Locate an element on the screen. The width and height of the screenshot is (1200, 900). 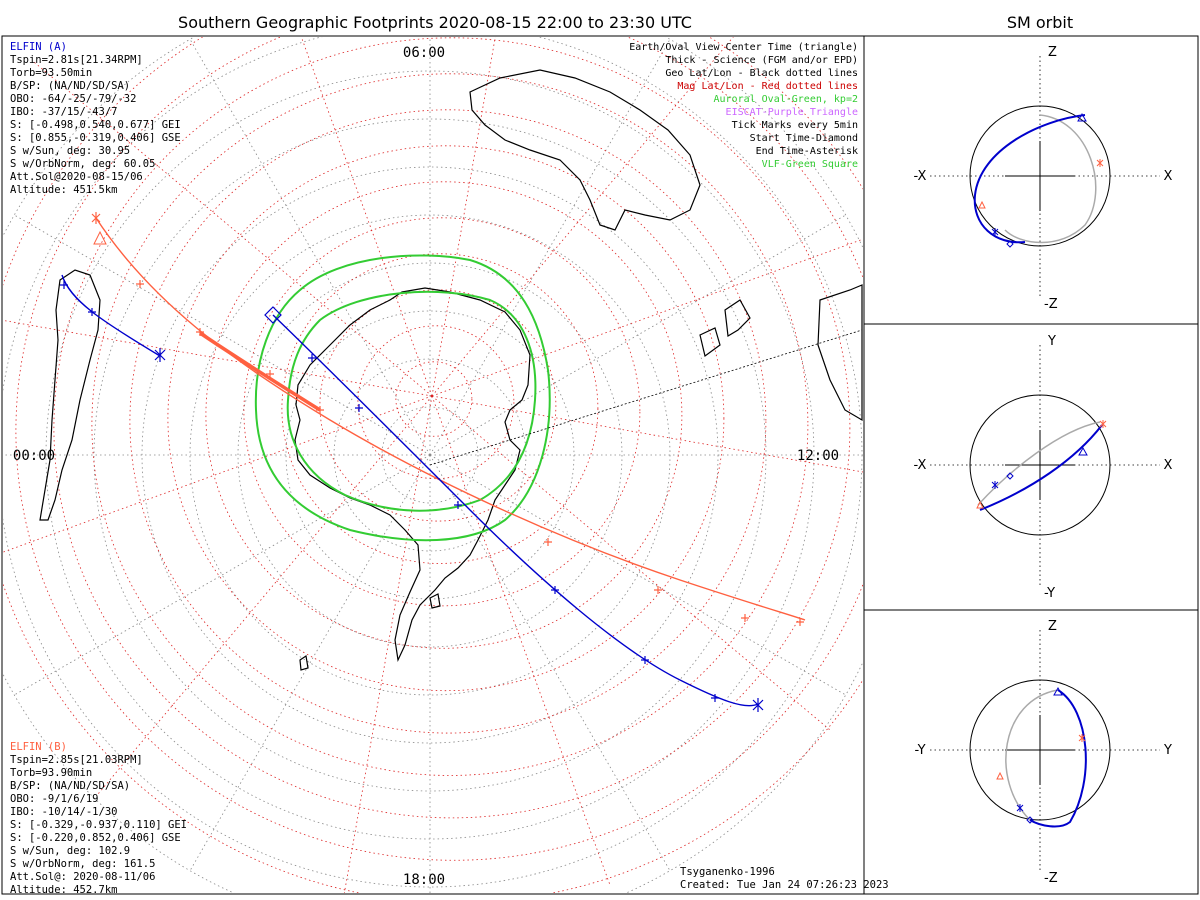
created-label: Created: Tue Jan 24 07:26:23 2023 is located at coordinates (784, 885).